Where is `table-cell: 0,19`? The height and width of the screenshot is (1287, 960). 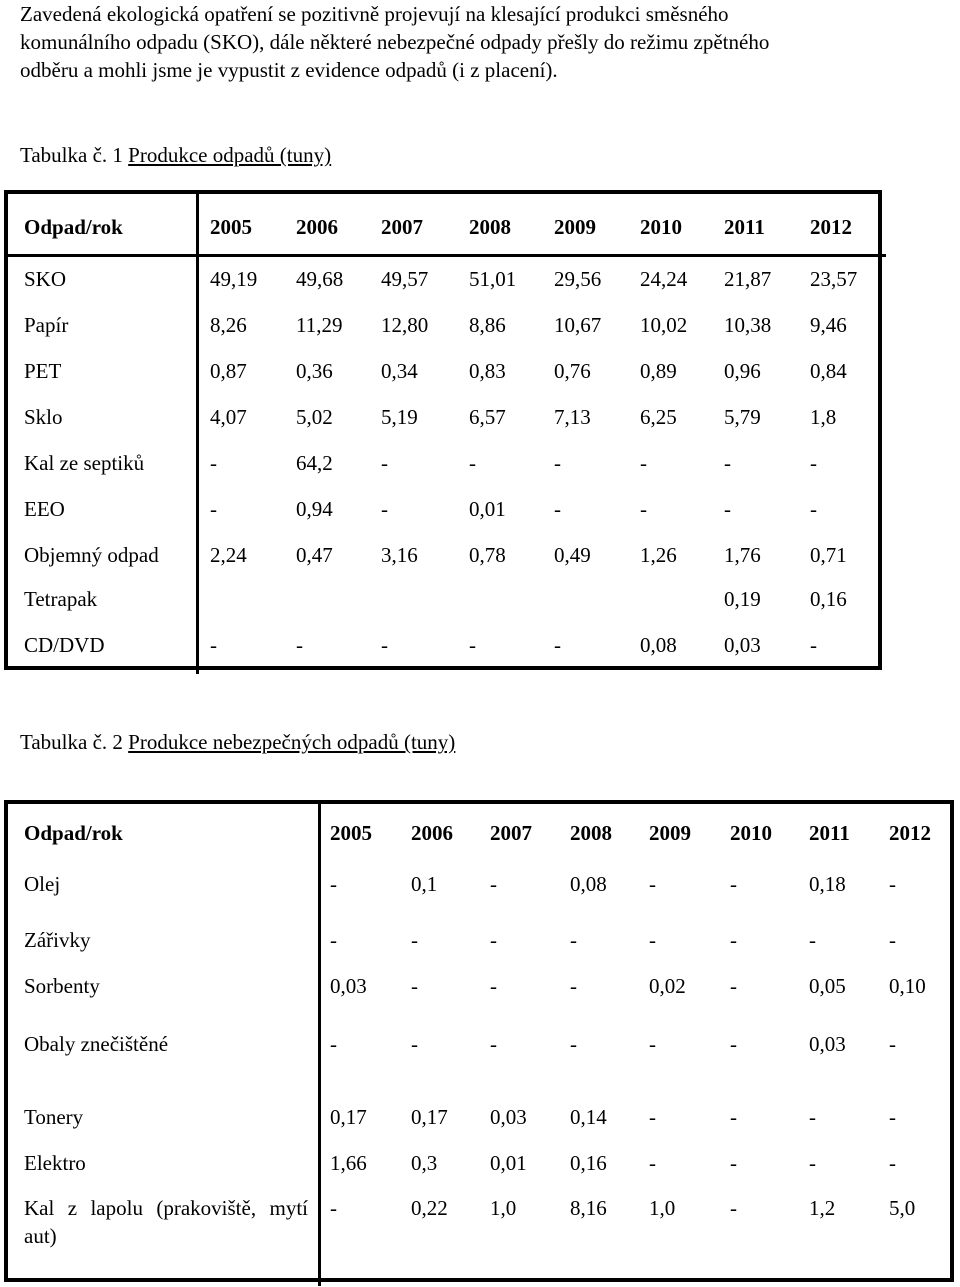 table-cell: 0,19 is located at coordinates (742, 599).